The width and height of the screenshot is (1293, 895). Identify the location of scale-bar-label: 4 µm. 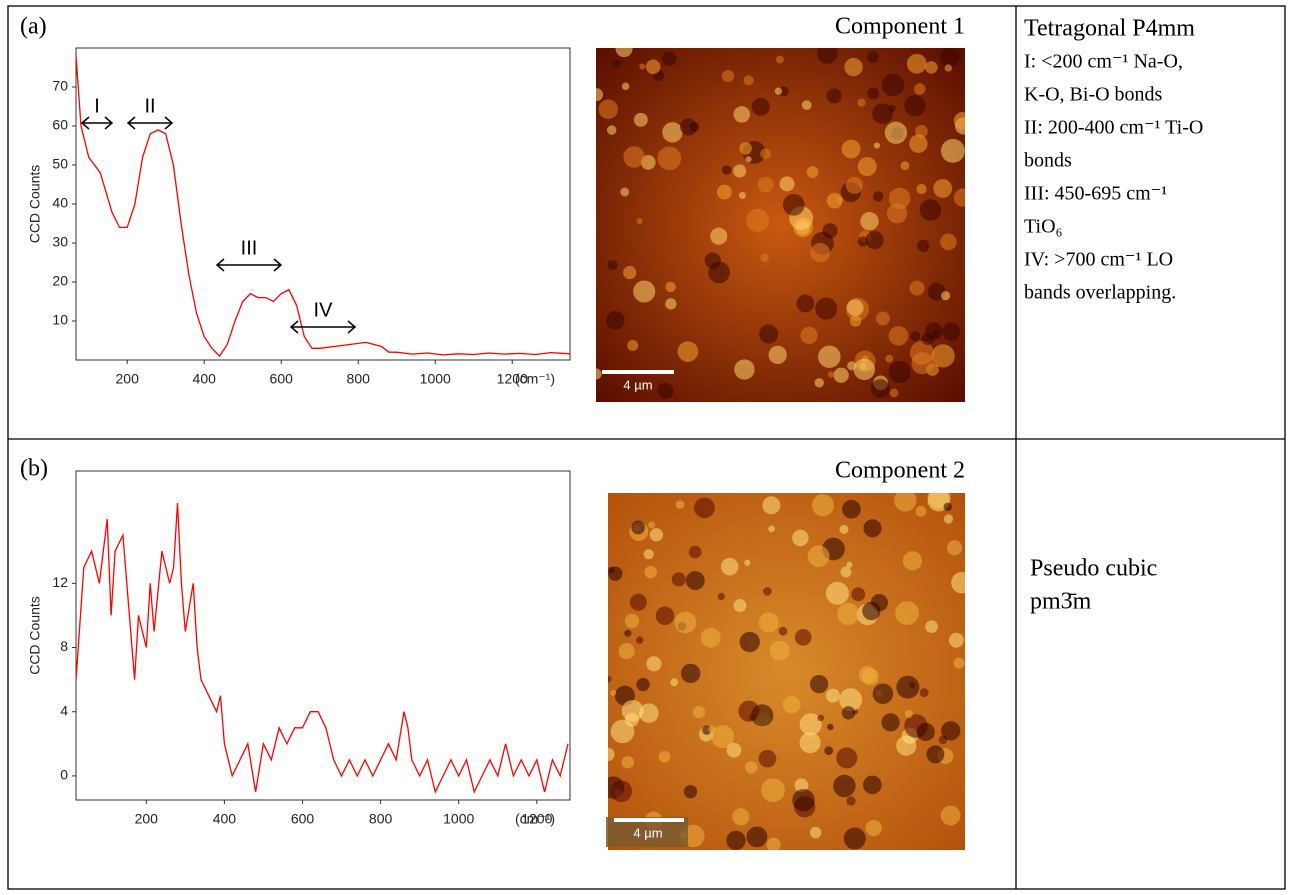
(637, 384).